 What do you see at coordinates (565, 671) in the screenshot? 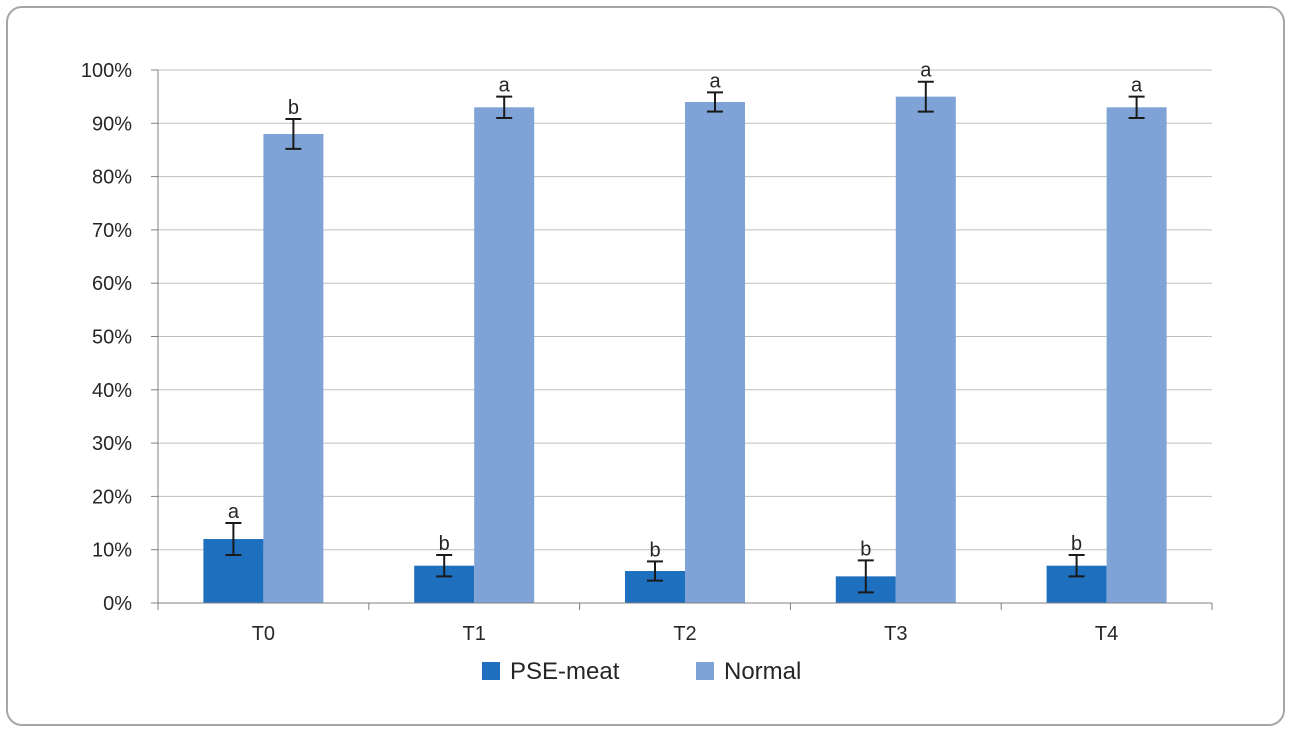
I see `legend-label-pse-meat: PSE-meat` at bounding box center [565, 671].